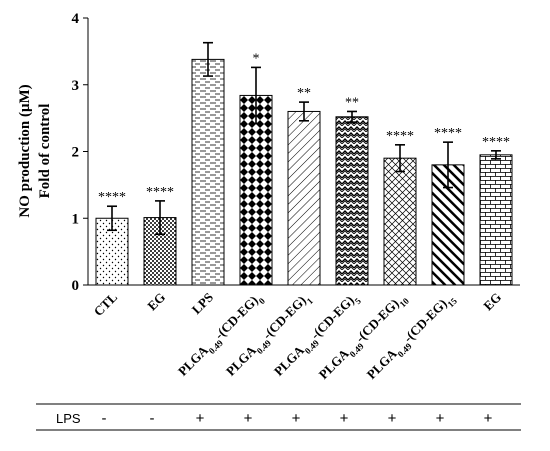 This screenshot has width=550, height=451. Describe the element at coordinates (76, 86) in the screenshot. I see `y-tick-label: 3` at that location.